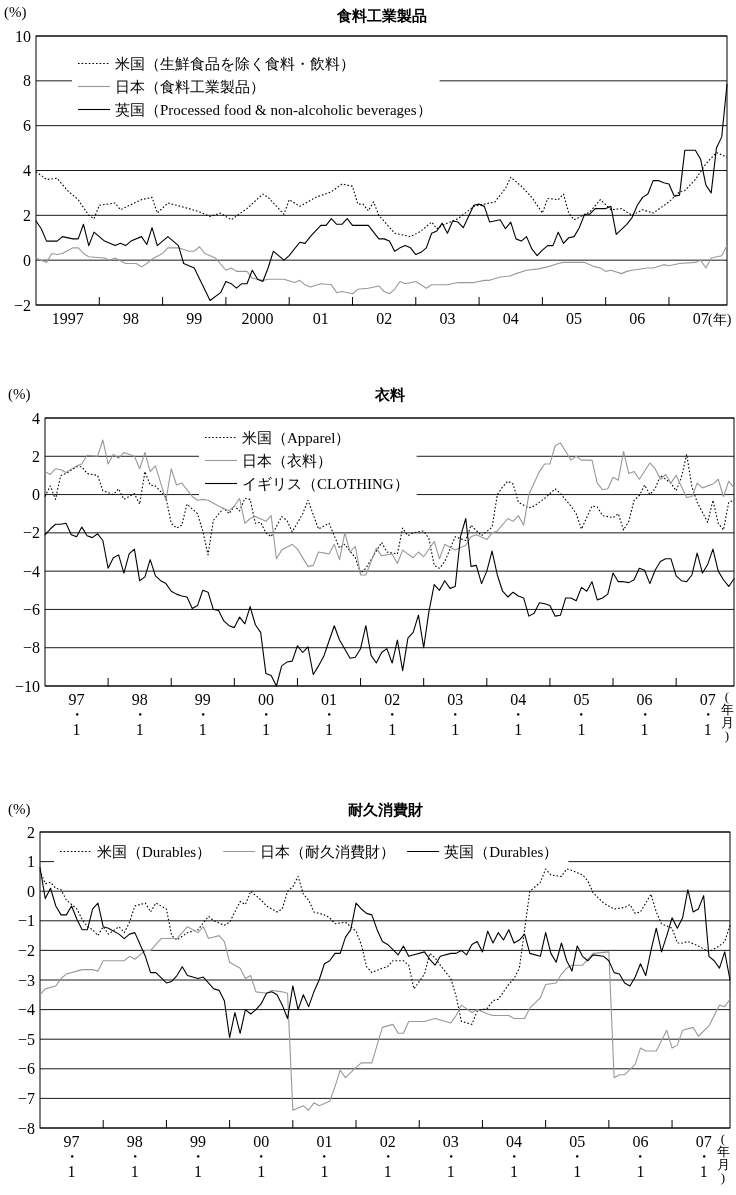 The width and height of the screenshot is (736, 1195). Describe the element at coordinates (67, 318) in the screenshot. I see `x-tick-label: 1997` at that location.